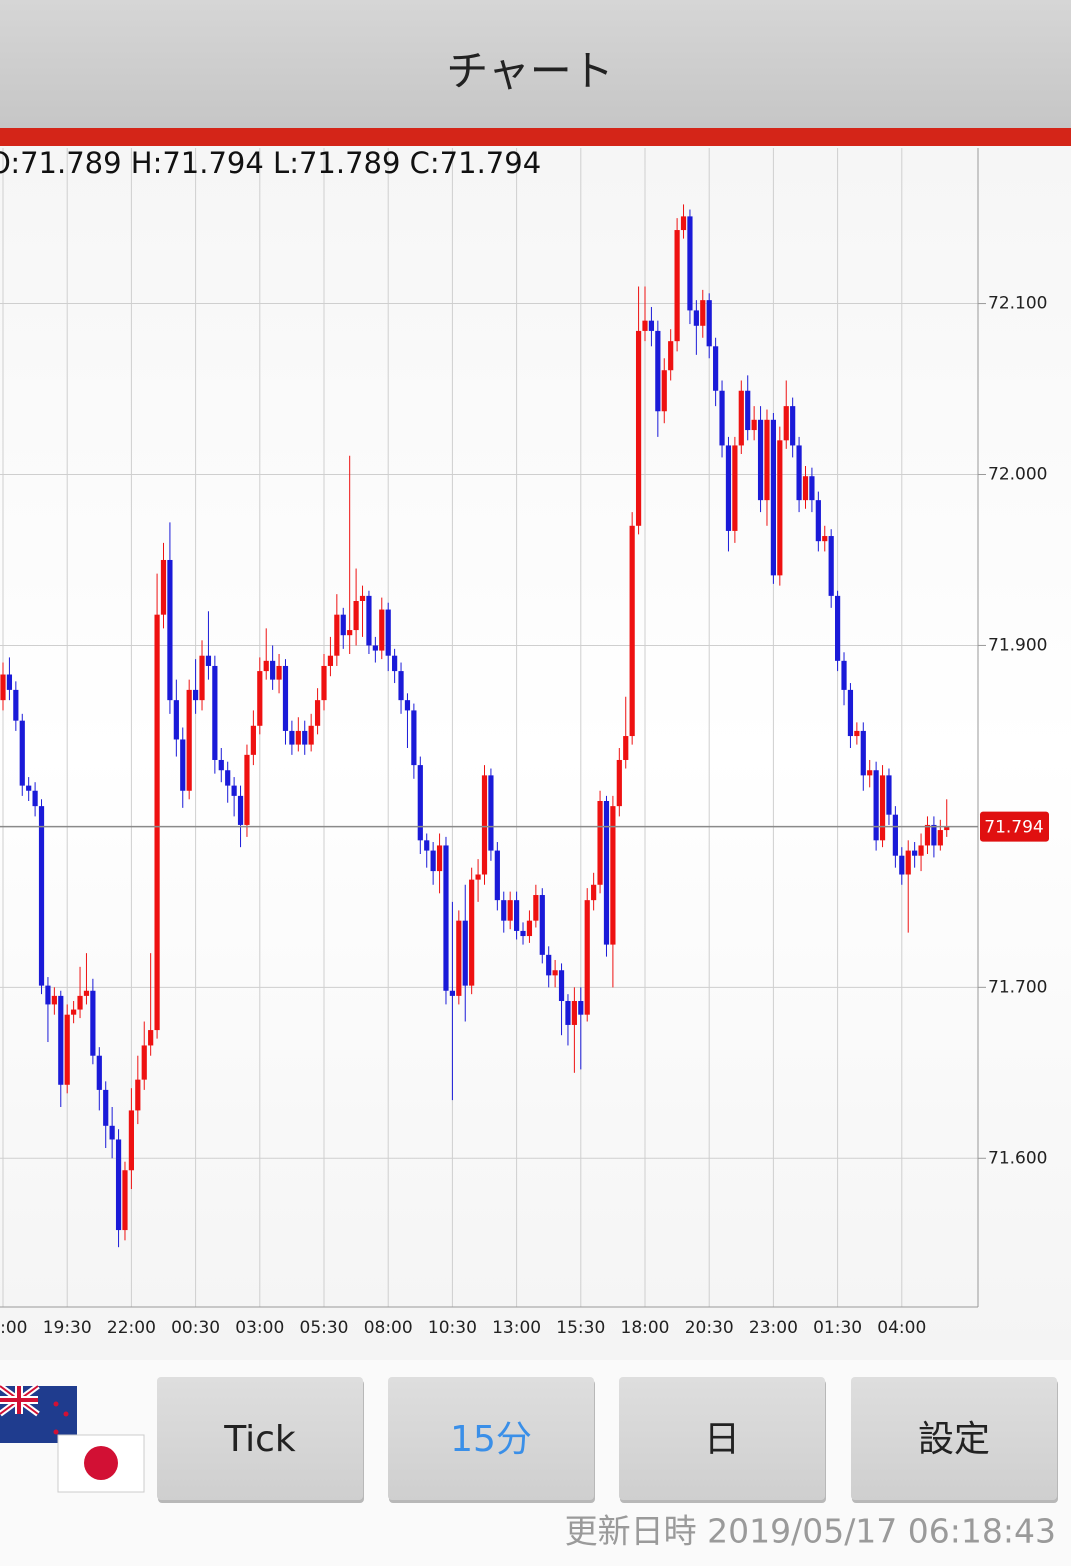  What do you see at coordinates (14, 1328) in the screenshot?
I see `x-tick-label: 17:00` at bounding box center [14, 1328].